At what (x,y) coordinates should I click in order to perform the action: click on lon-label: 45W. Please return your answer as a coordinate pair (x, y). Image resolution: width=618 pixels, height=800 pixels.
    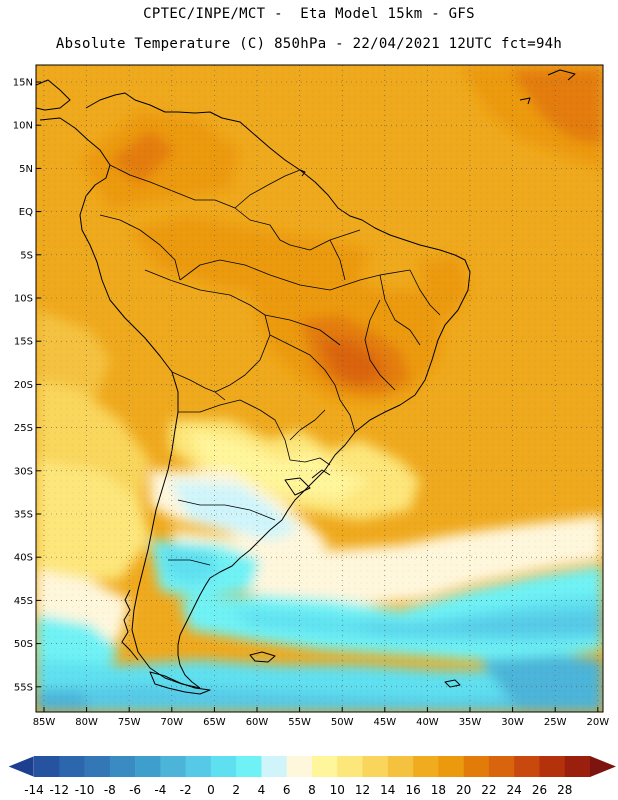
    Looking at the image, I should click on (384, 722).